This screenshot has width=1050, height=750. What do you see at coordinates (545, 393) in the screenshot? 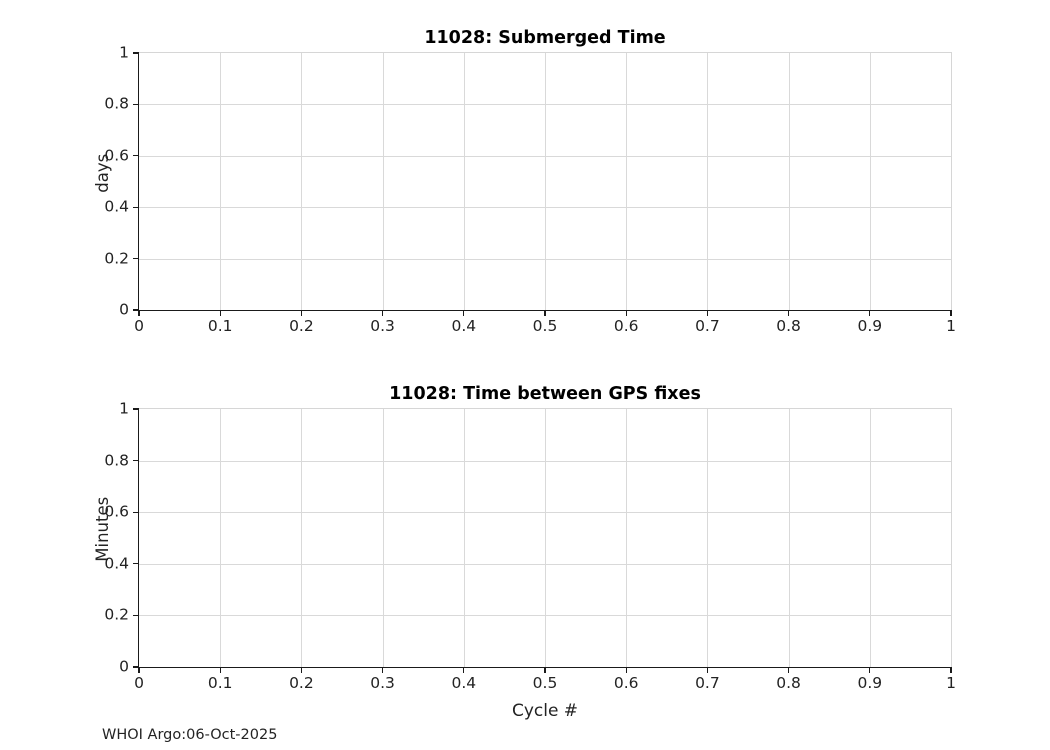
I see `plot-title-gps-fixes: 11028: Time between GPS fixes` at bounding box center [545, 393].